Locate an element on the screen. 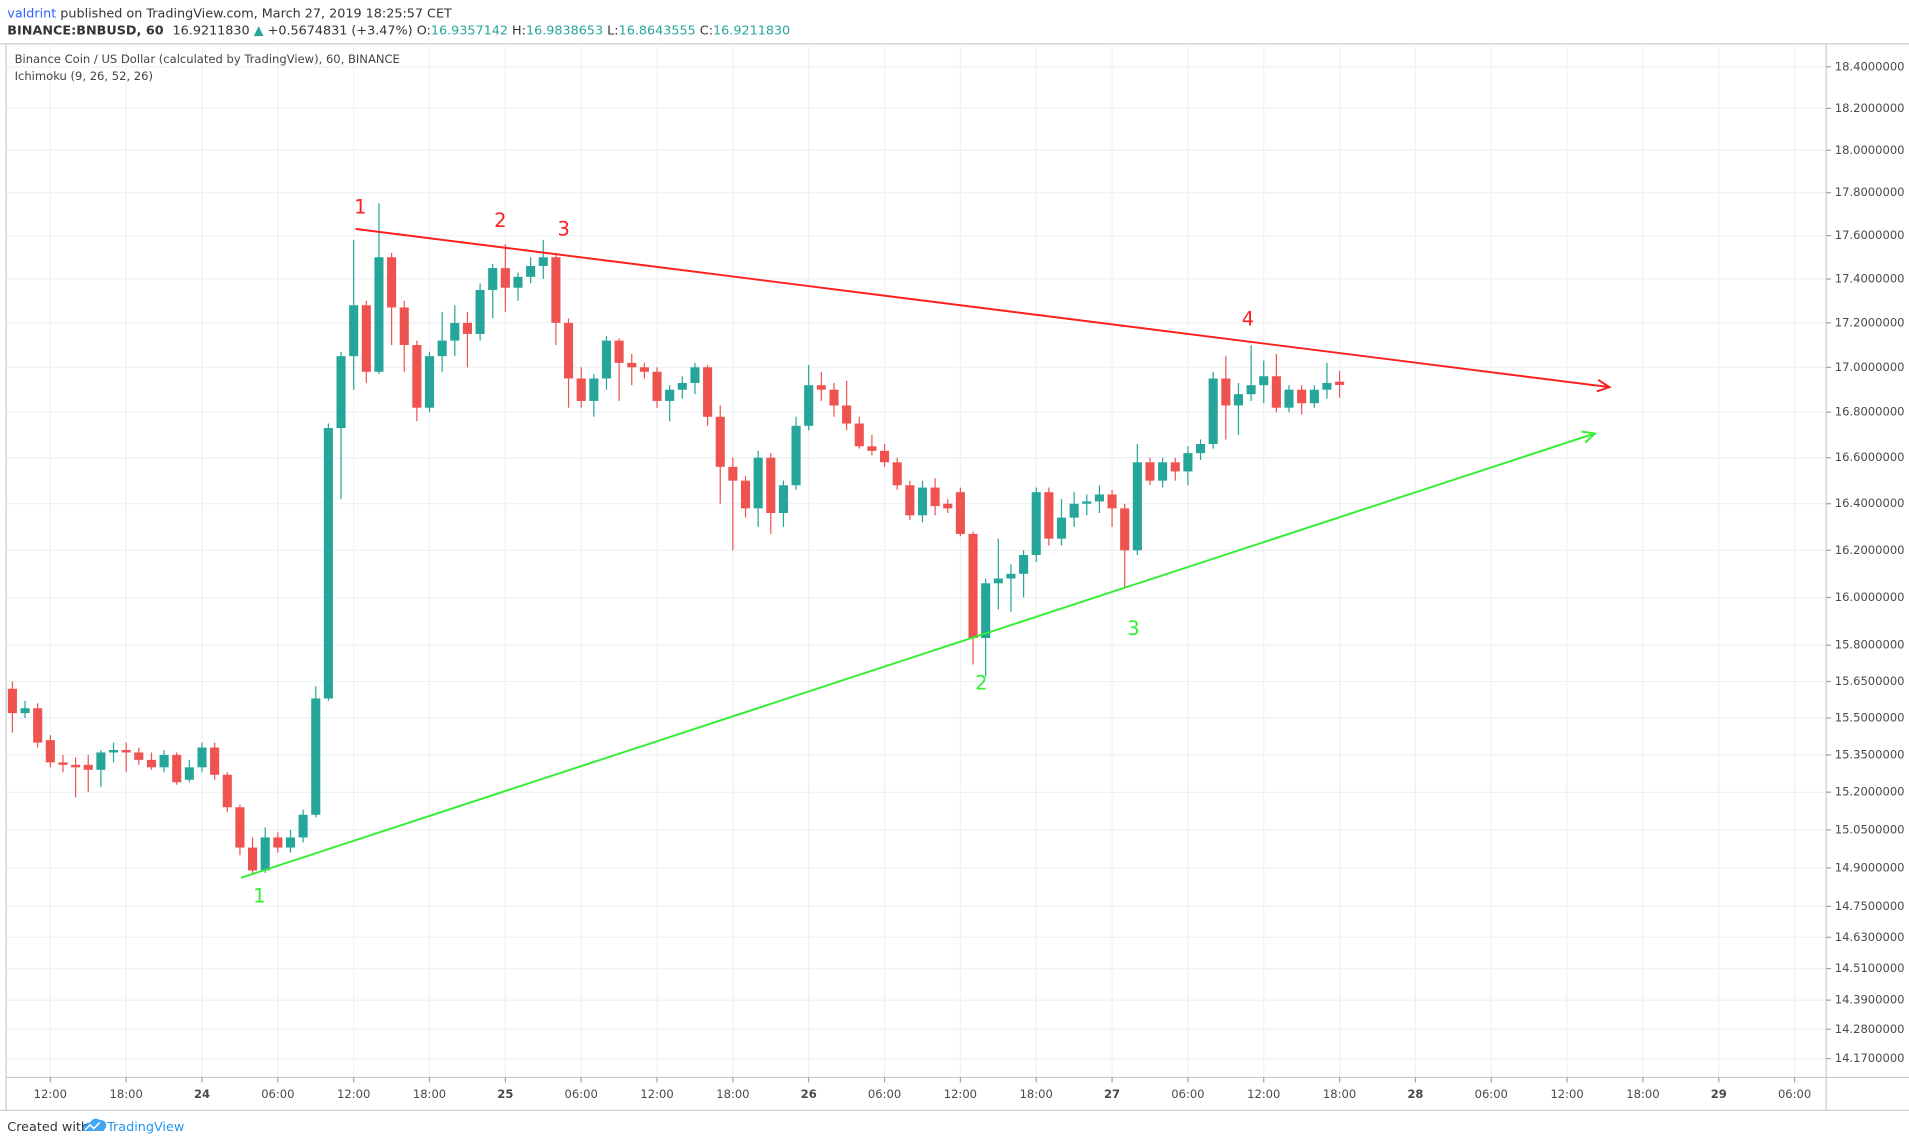 This screenshot has height=1145, width=1909. y-tick-label: 17.2000000 is located at coordinates (1870, 322).